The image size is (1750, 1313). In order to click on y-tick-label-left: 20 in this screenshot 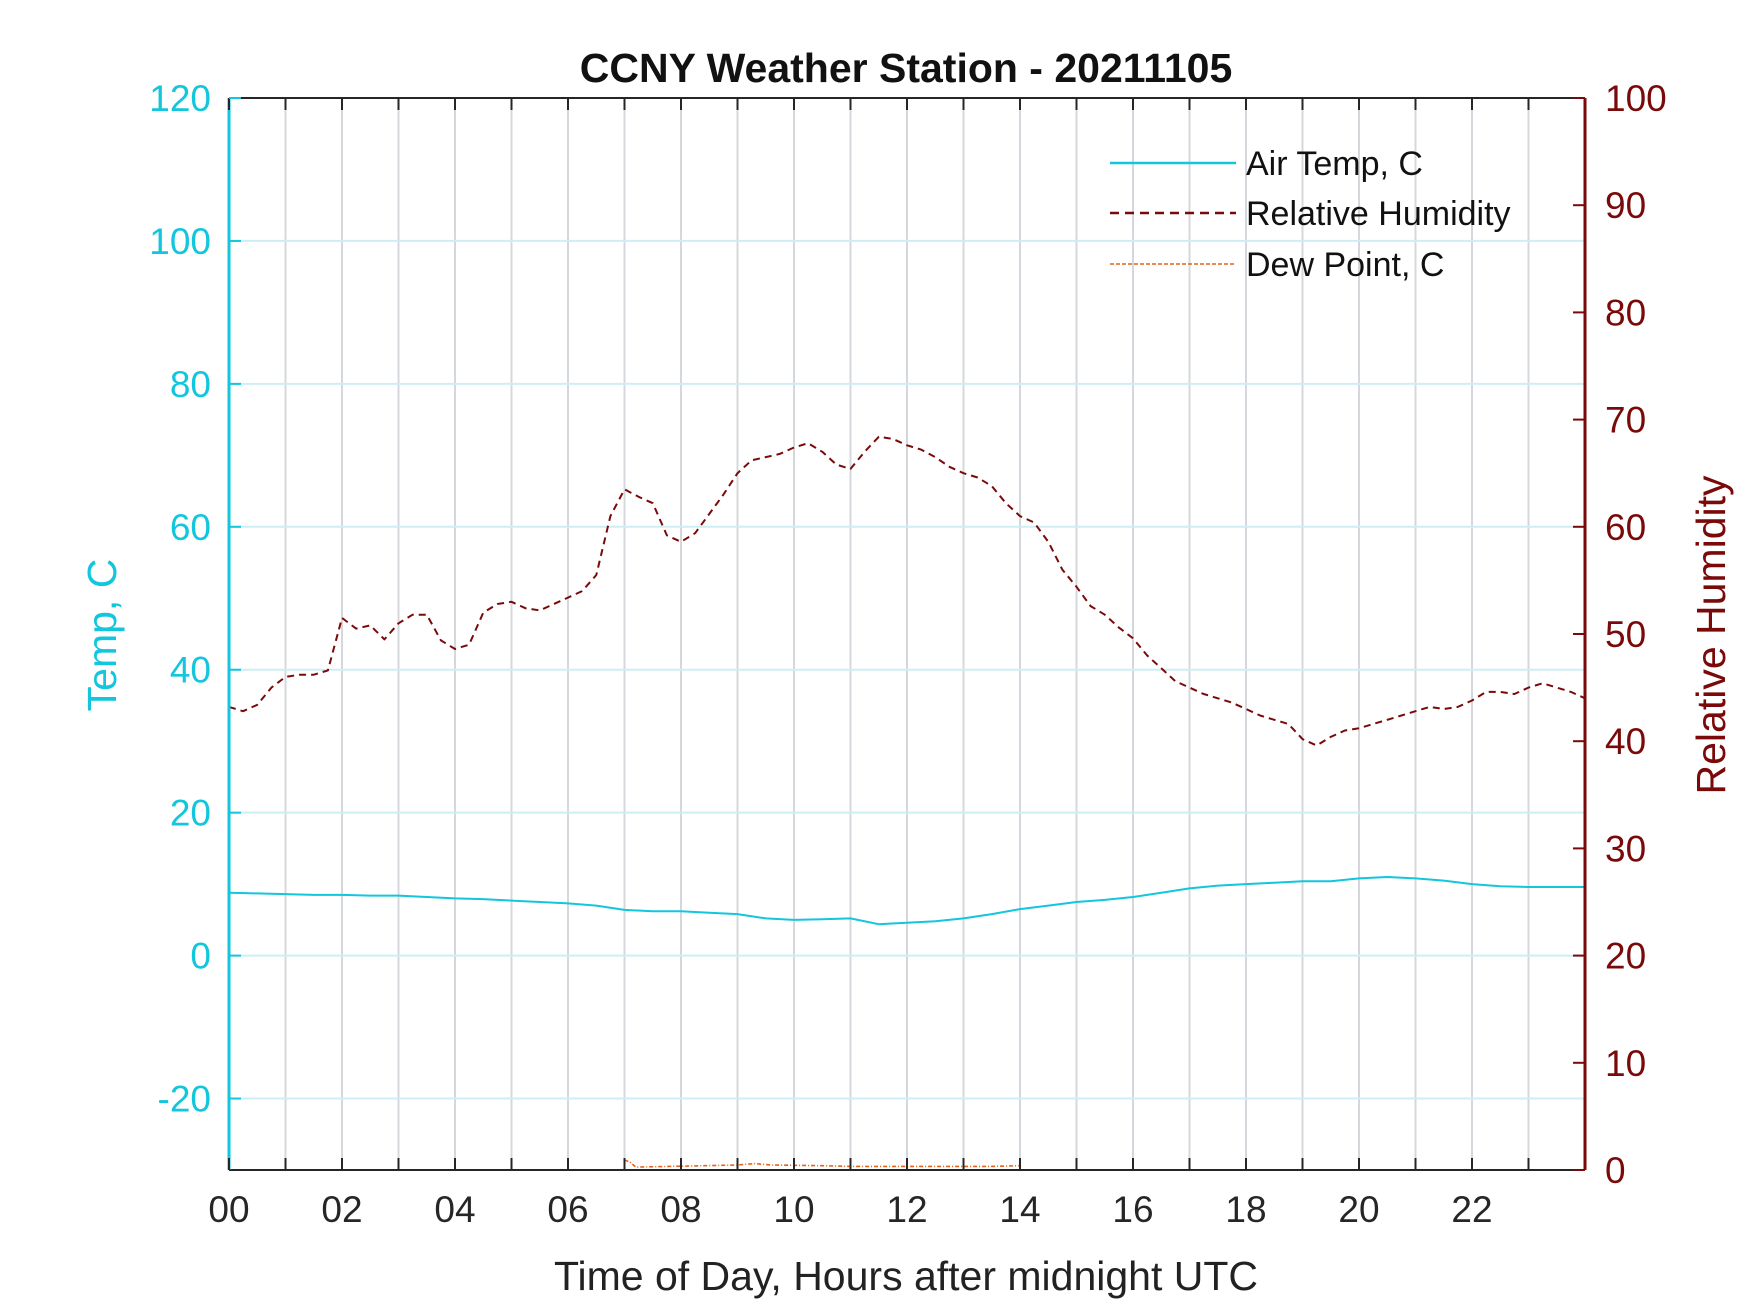, I will do `click(190, 813)`.